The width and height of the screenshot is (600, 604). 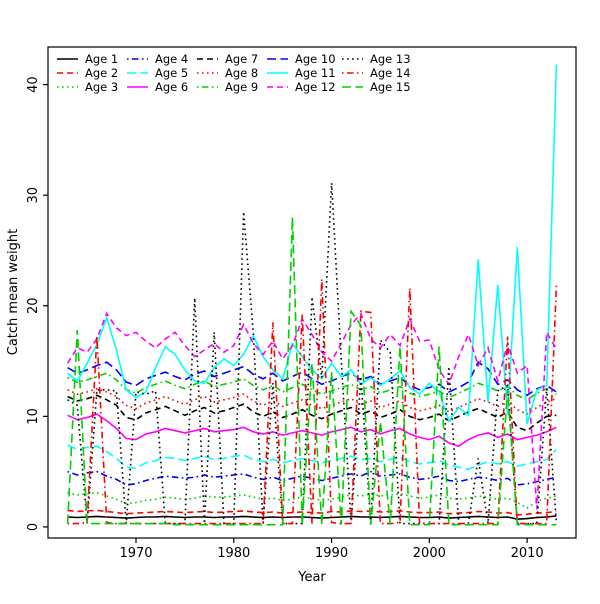 I want to click on legend-item-age-4: Age 4, so click(x=157, y=59).